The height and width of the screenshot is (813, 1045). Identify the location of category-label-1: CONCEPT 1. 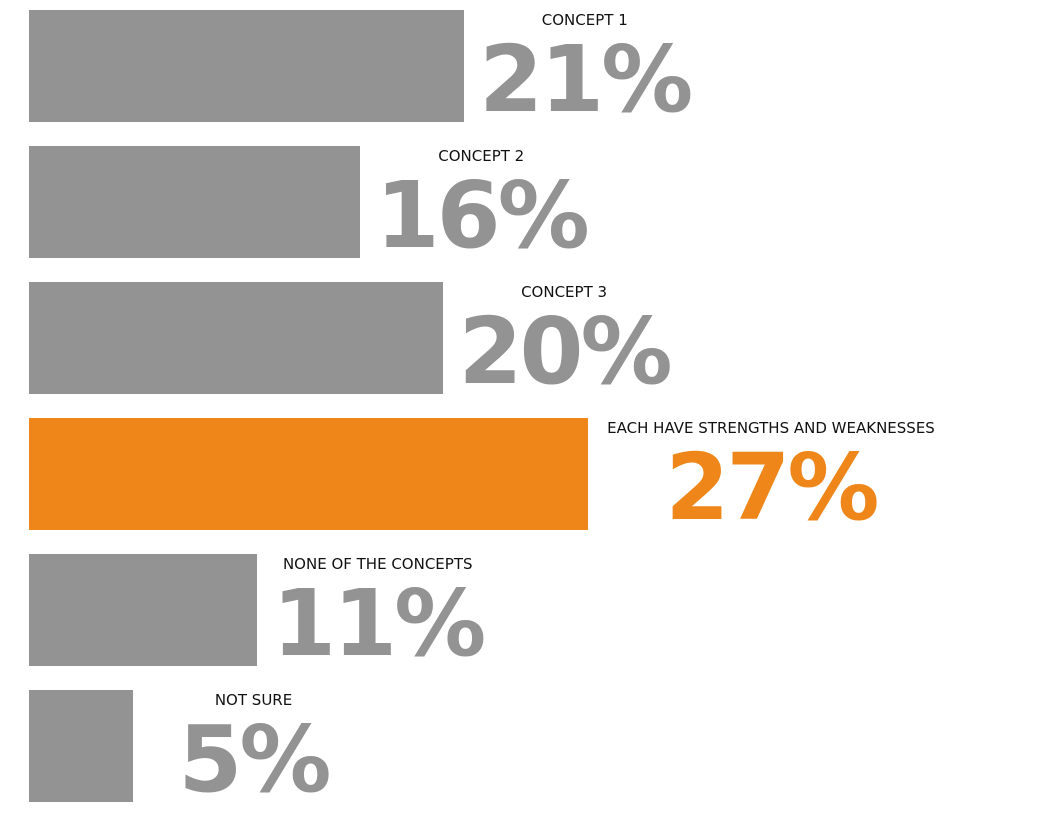
(584, 20).